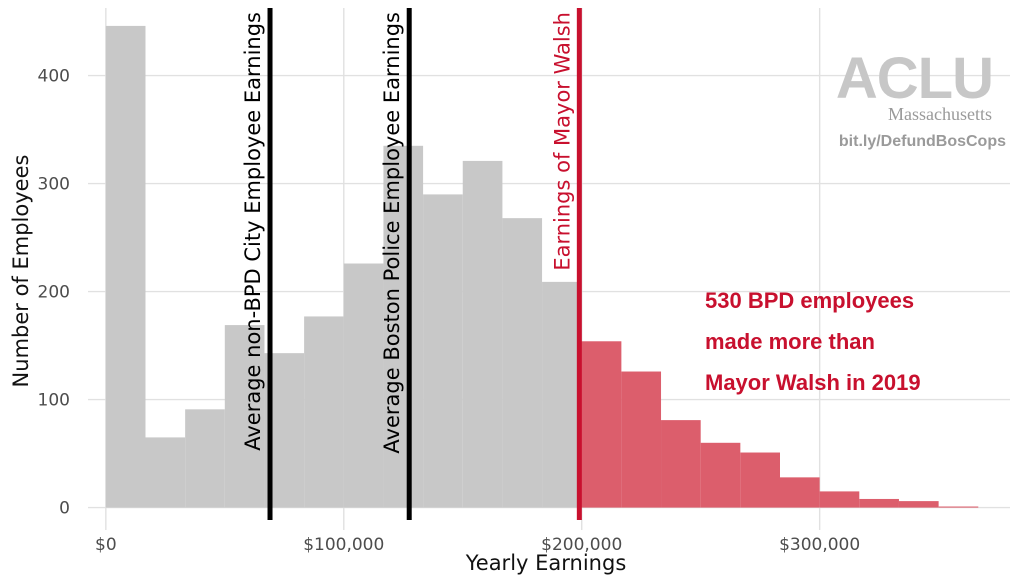  Describe the element at coordinates (940, 114) in the screenshot. I see `aclu-logo-state: Massachusetts` at that location.